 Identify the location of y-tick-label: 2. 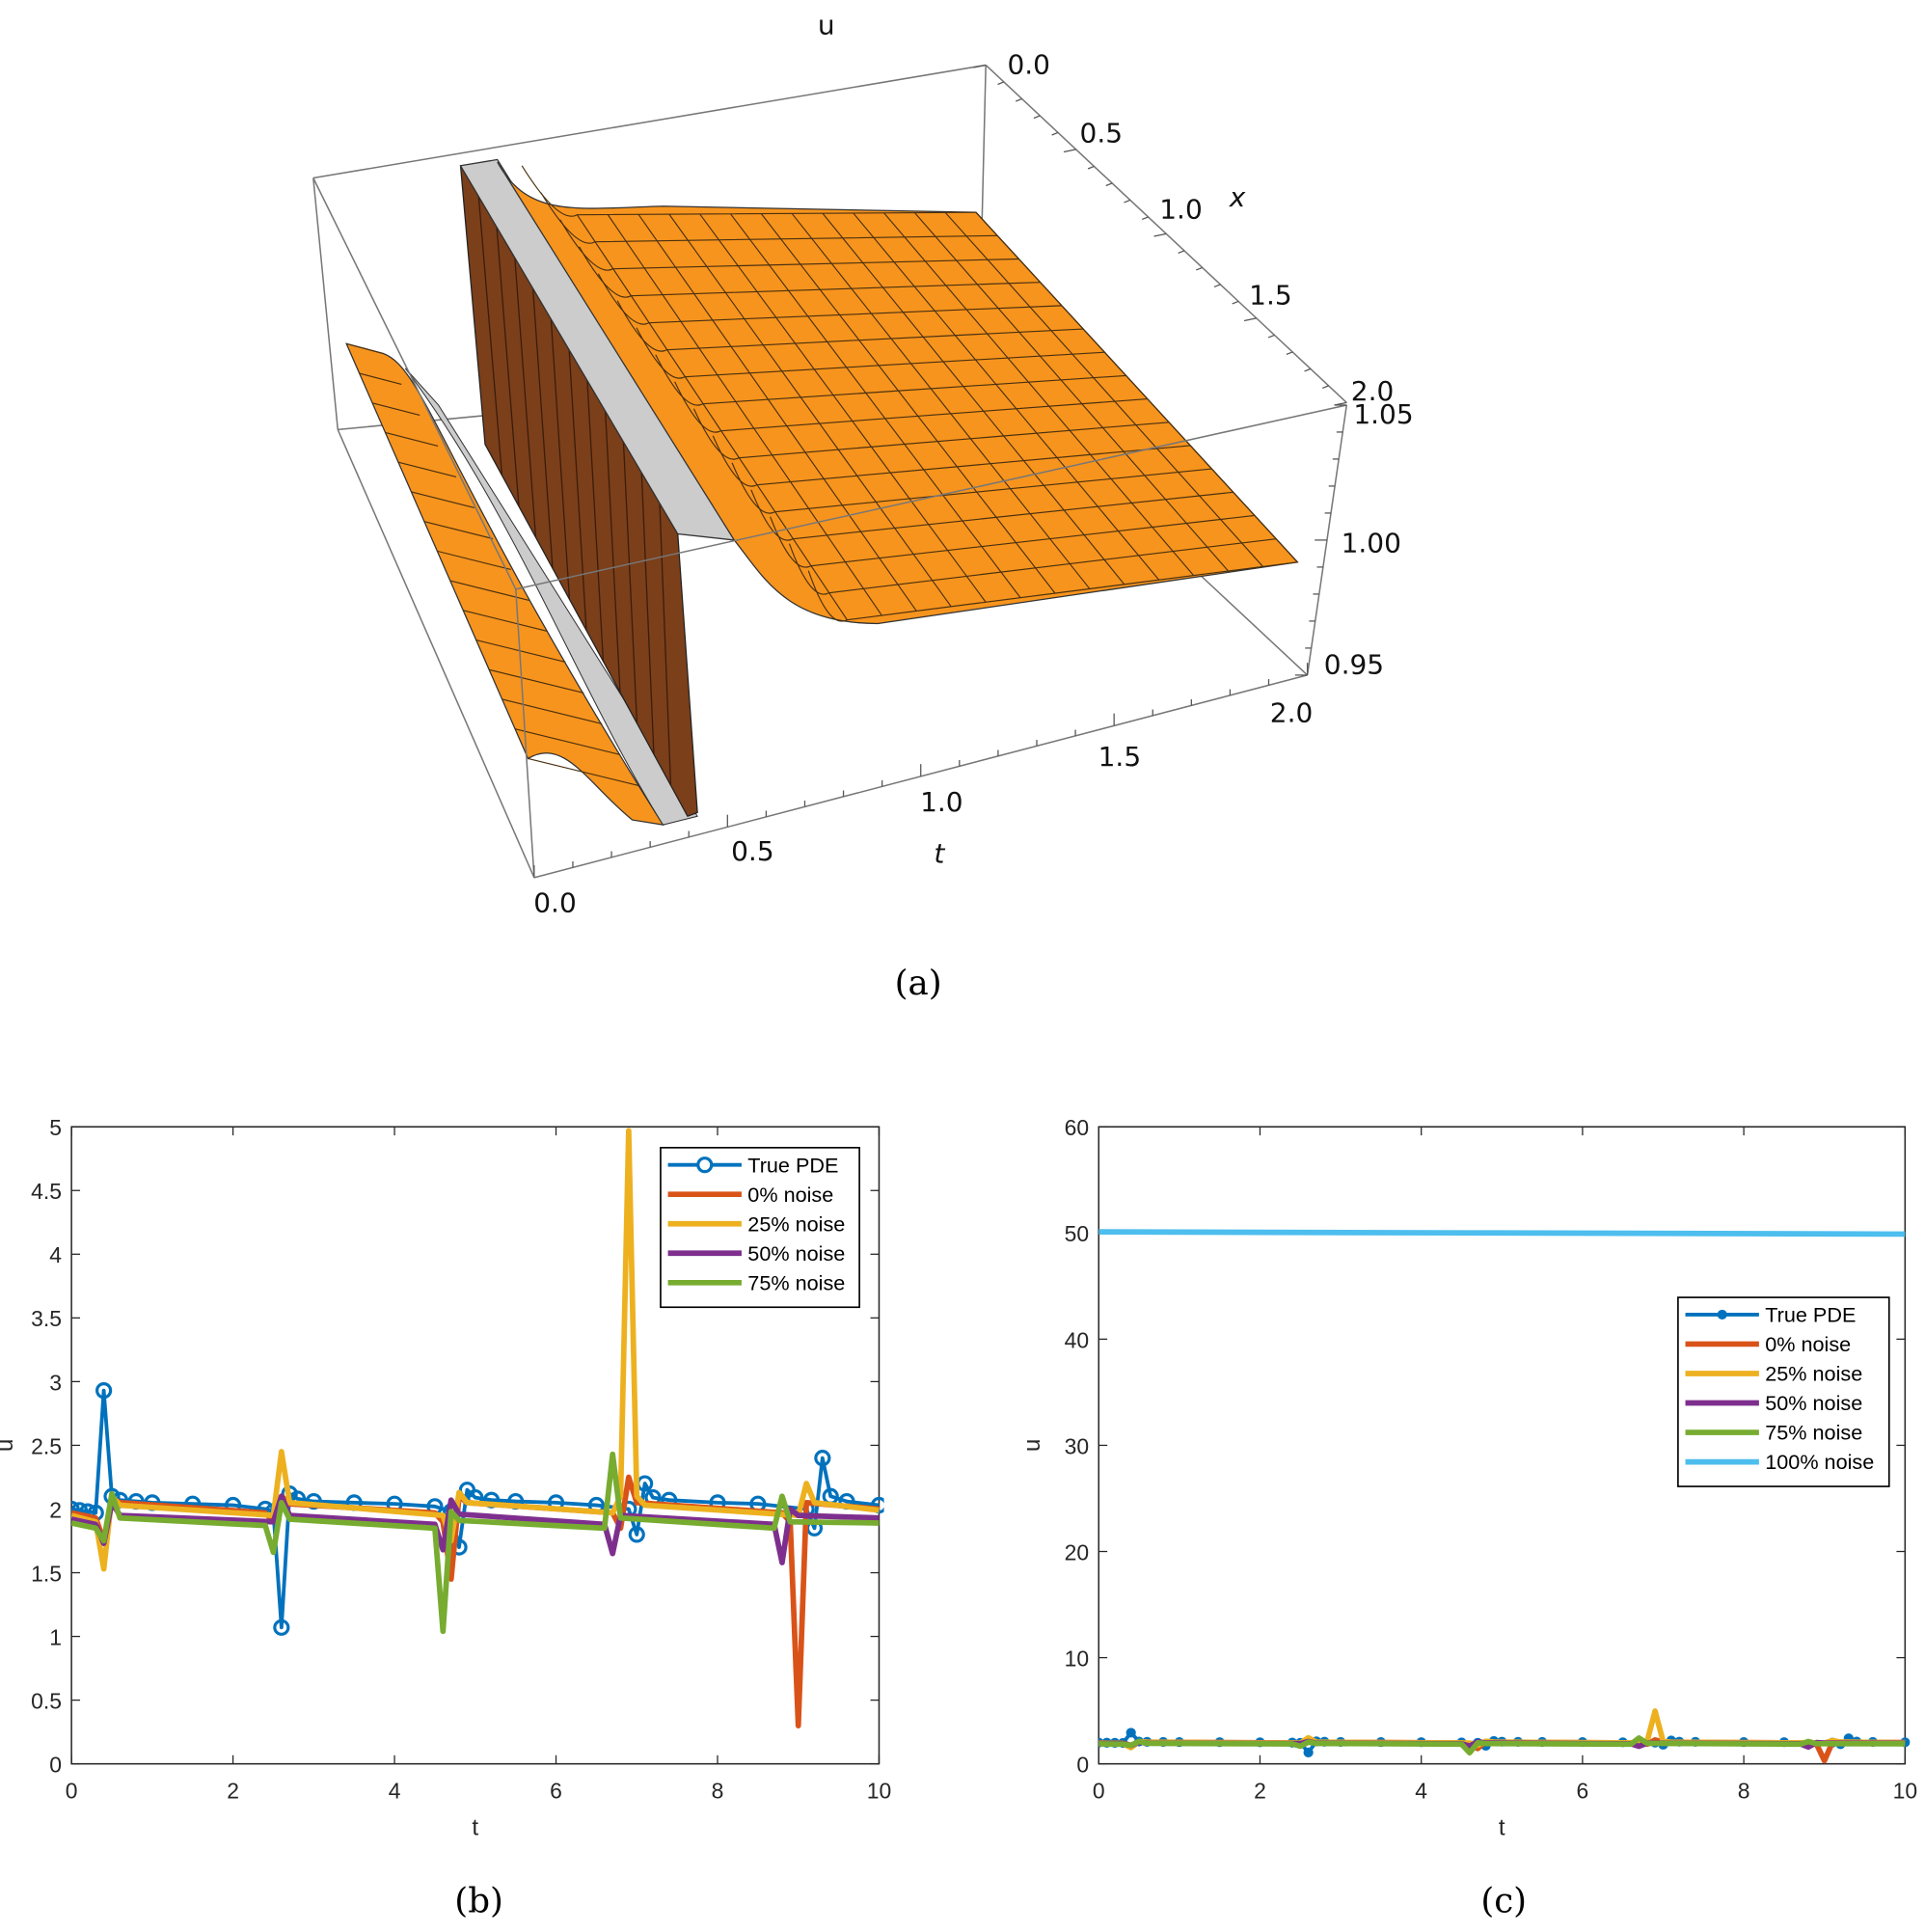
(55, 1509).